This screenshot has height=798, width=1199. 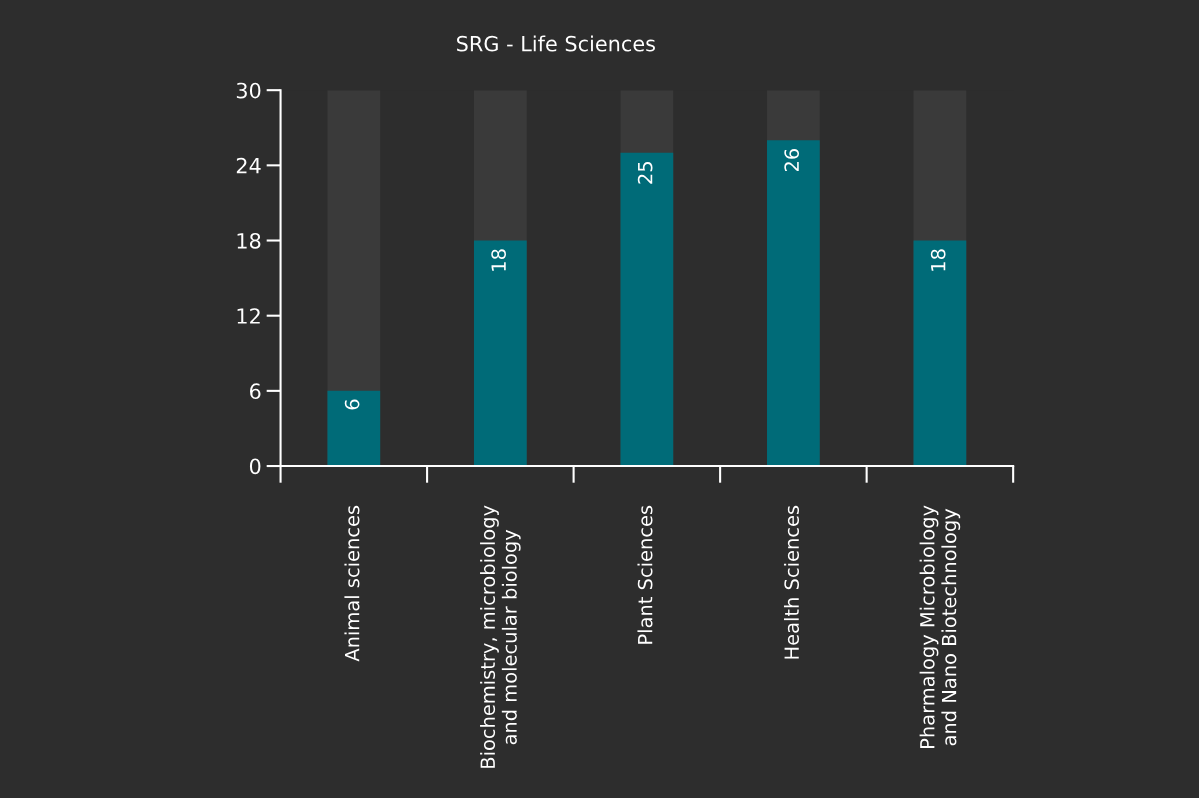 What do you see at coordinates (248, 90) in the screenshot?
I see `y-tick-label: 30` at bounding box center [248, 90].